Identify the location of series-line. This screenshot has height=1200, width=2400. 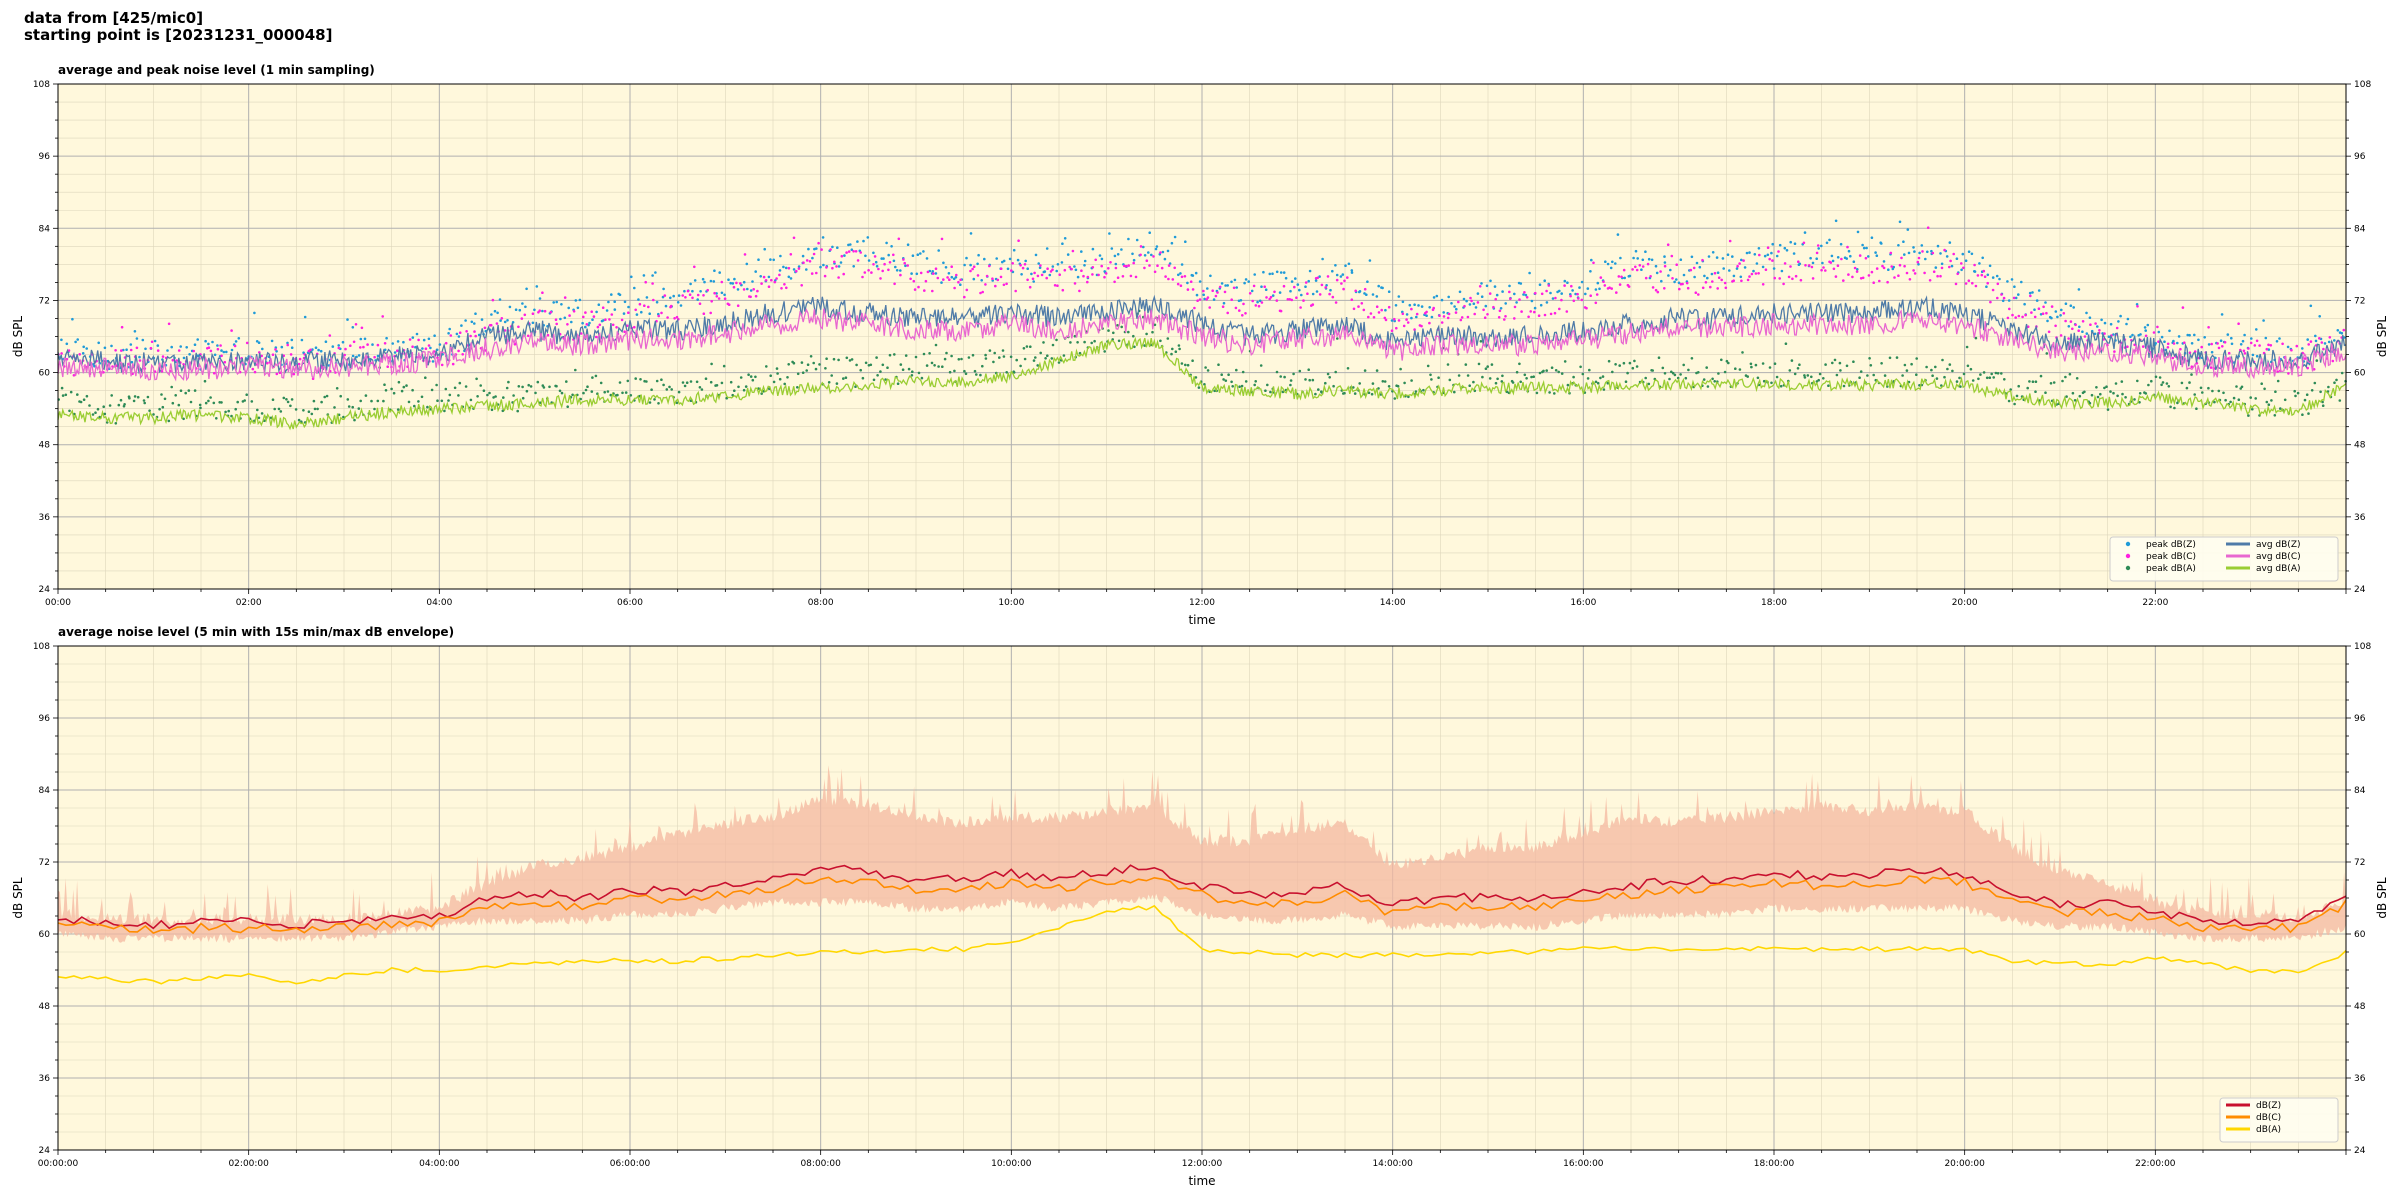
(1202, 383).